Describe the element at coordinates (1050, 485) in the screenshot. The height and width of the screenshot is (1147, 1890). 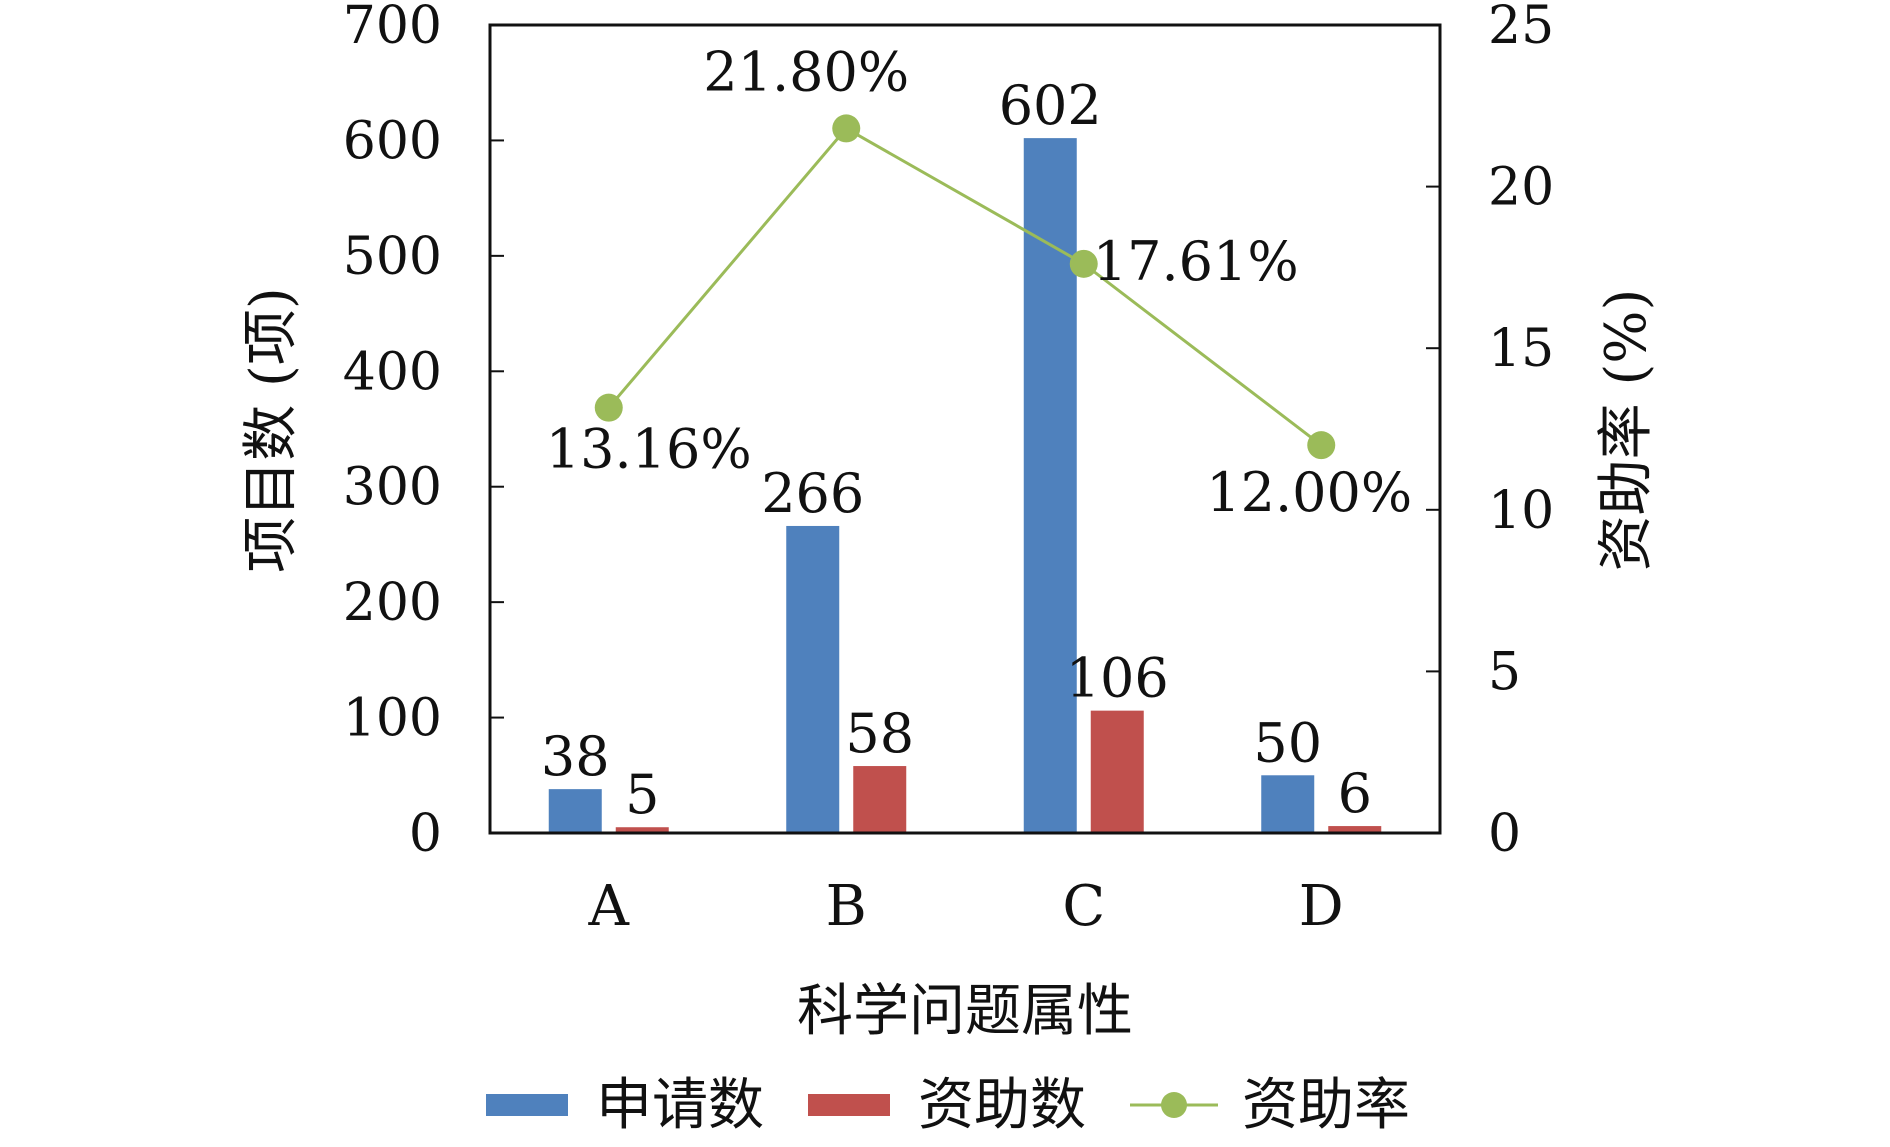
I see `bar-applications-C` at that location.